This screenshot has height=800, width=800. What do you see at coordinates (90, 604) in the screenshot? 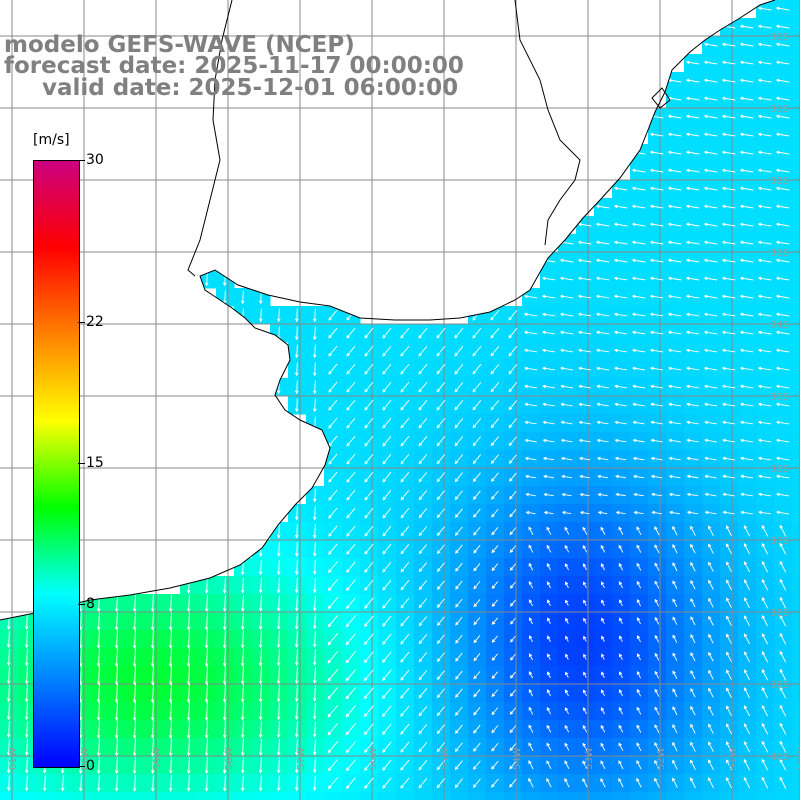
I see `colorbar-tick-label: 8` at bounding box center [90, 604].